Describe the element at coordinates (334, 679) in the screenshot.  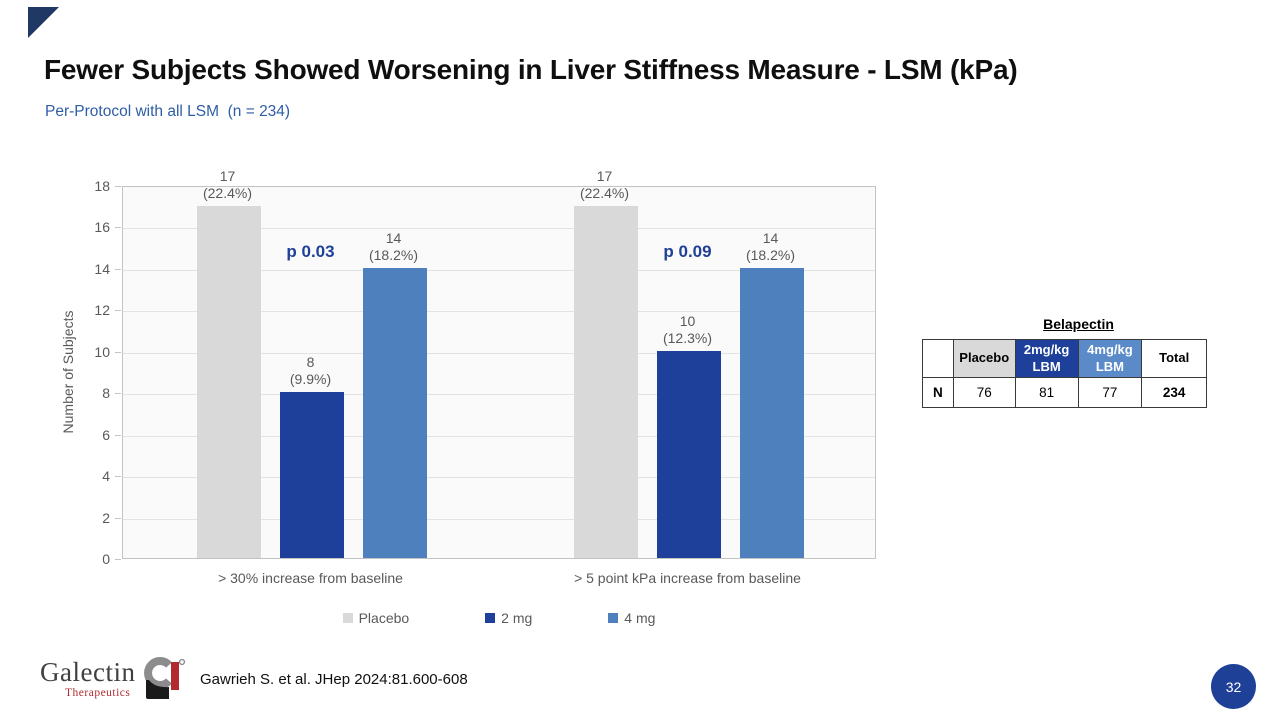
I see `citation-text: Gawrieh S. et al. JHep 2024:81.600-608` at that location.